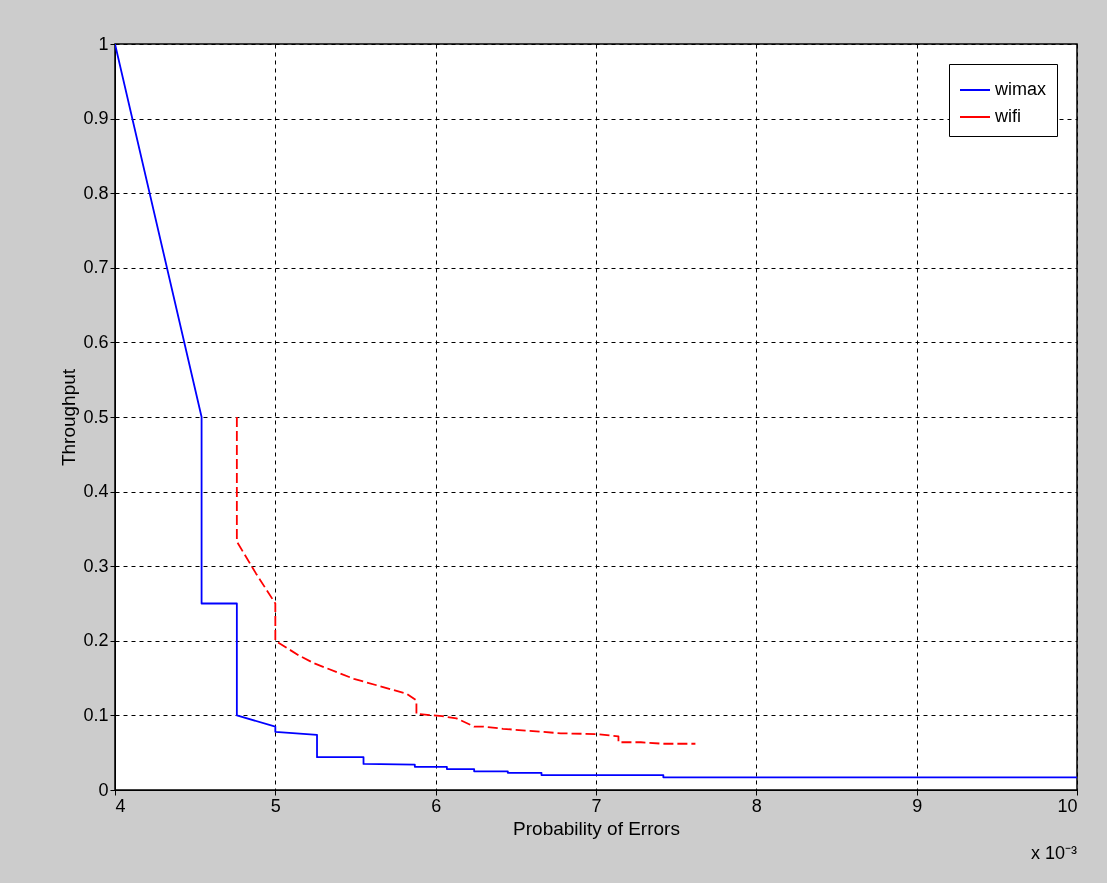  Describe the element at coordinates (96, 565) in the screenshot. I see `y-tick-label: 0.3` at that location.